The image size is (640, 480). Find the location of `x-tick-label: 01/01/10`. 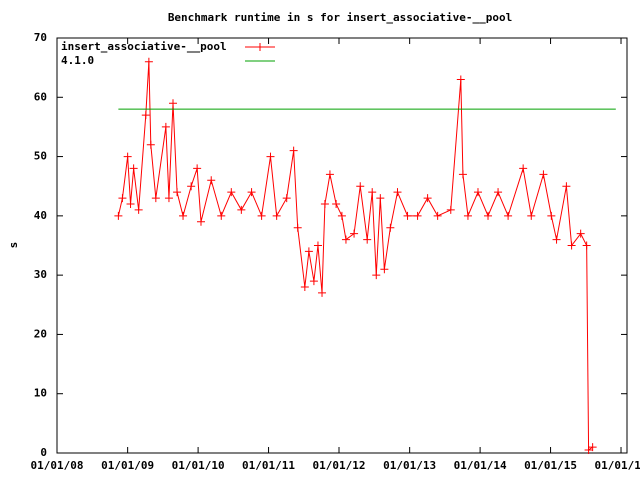

x-tick-label: 01/01/10 is located at coordinates (198, 465).